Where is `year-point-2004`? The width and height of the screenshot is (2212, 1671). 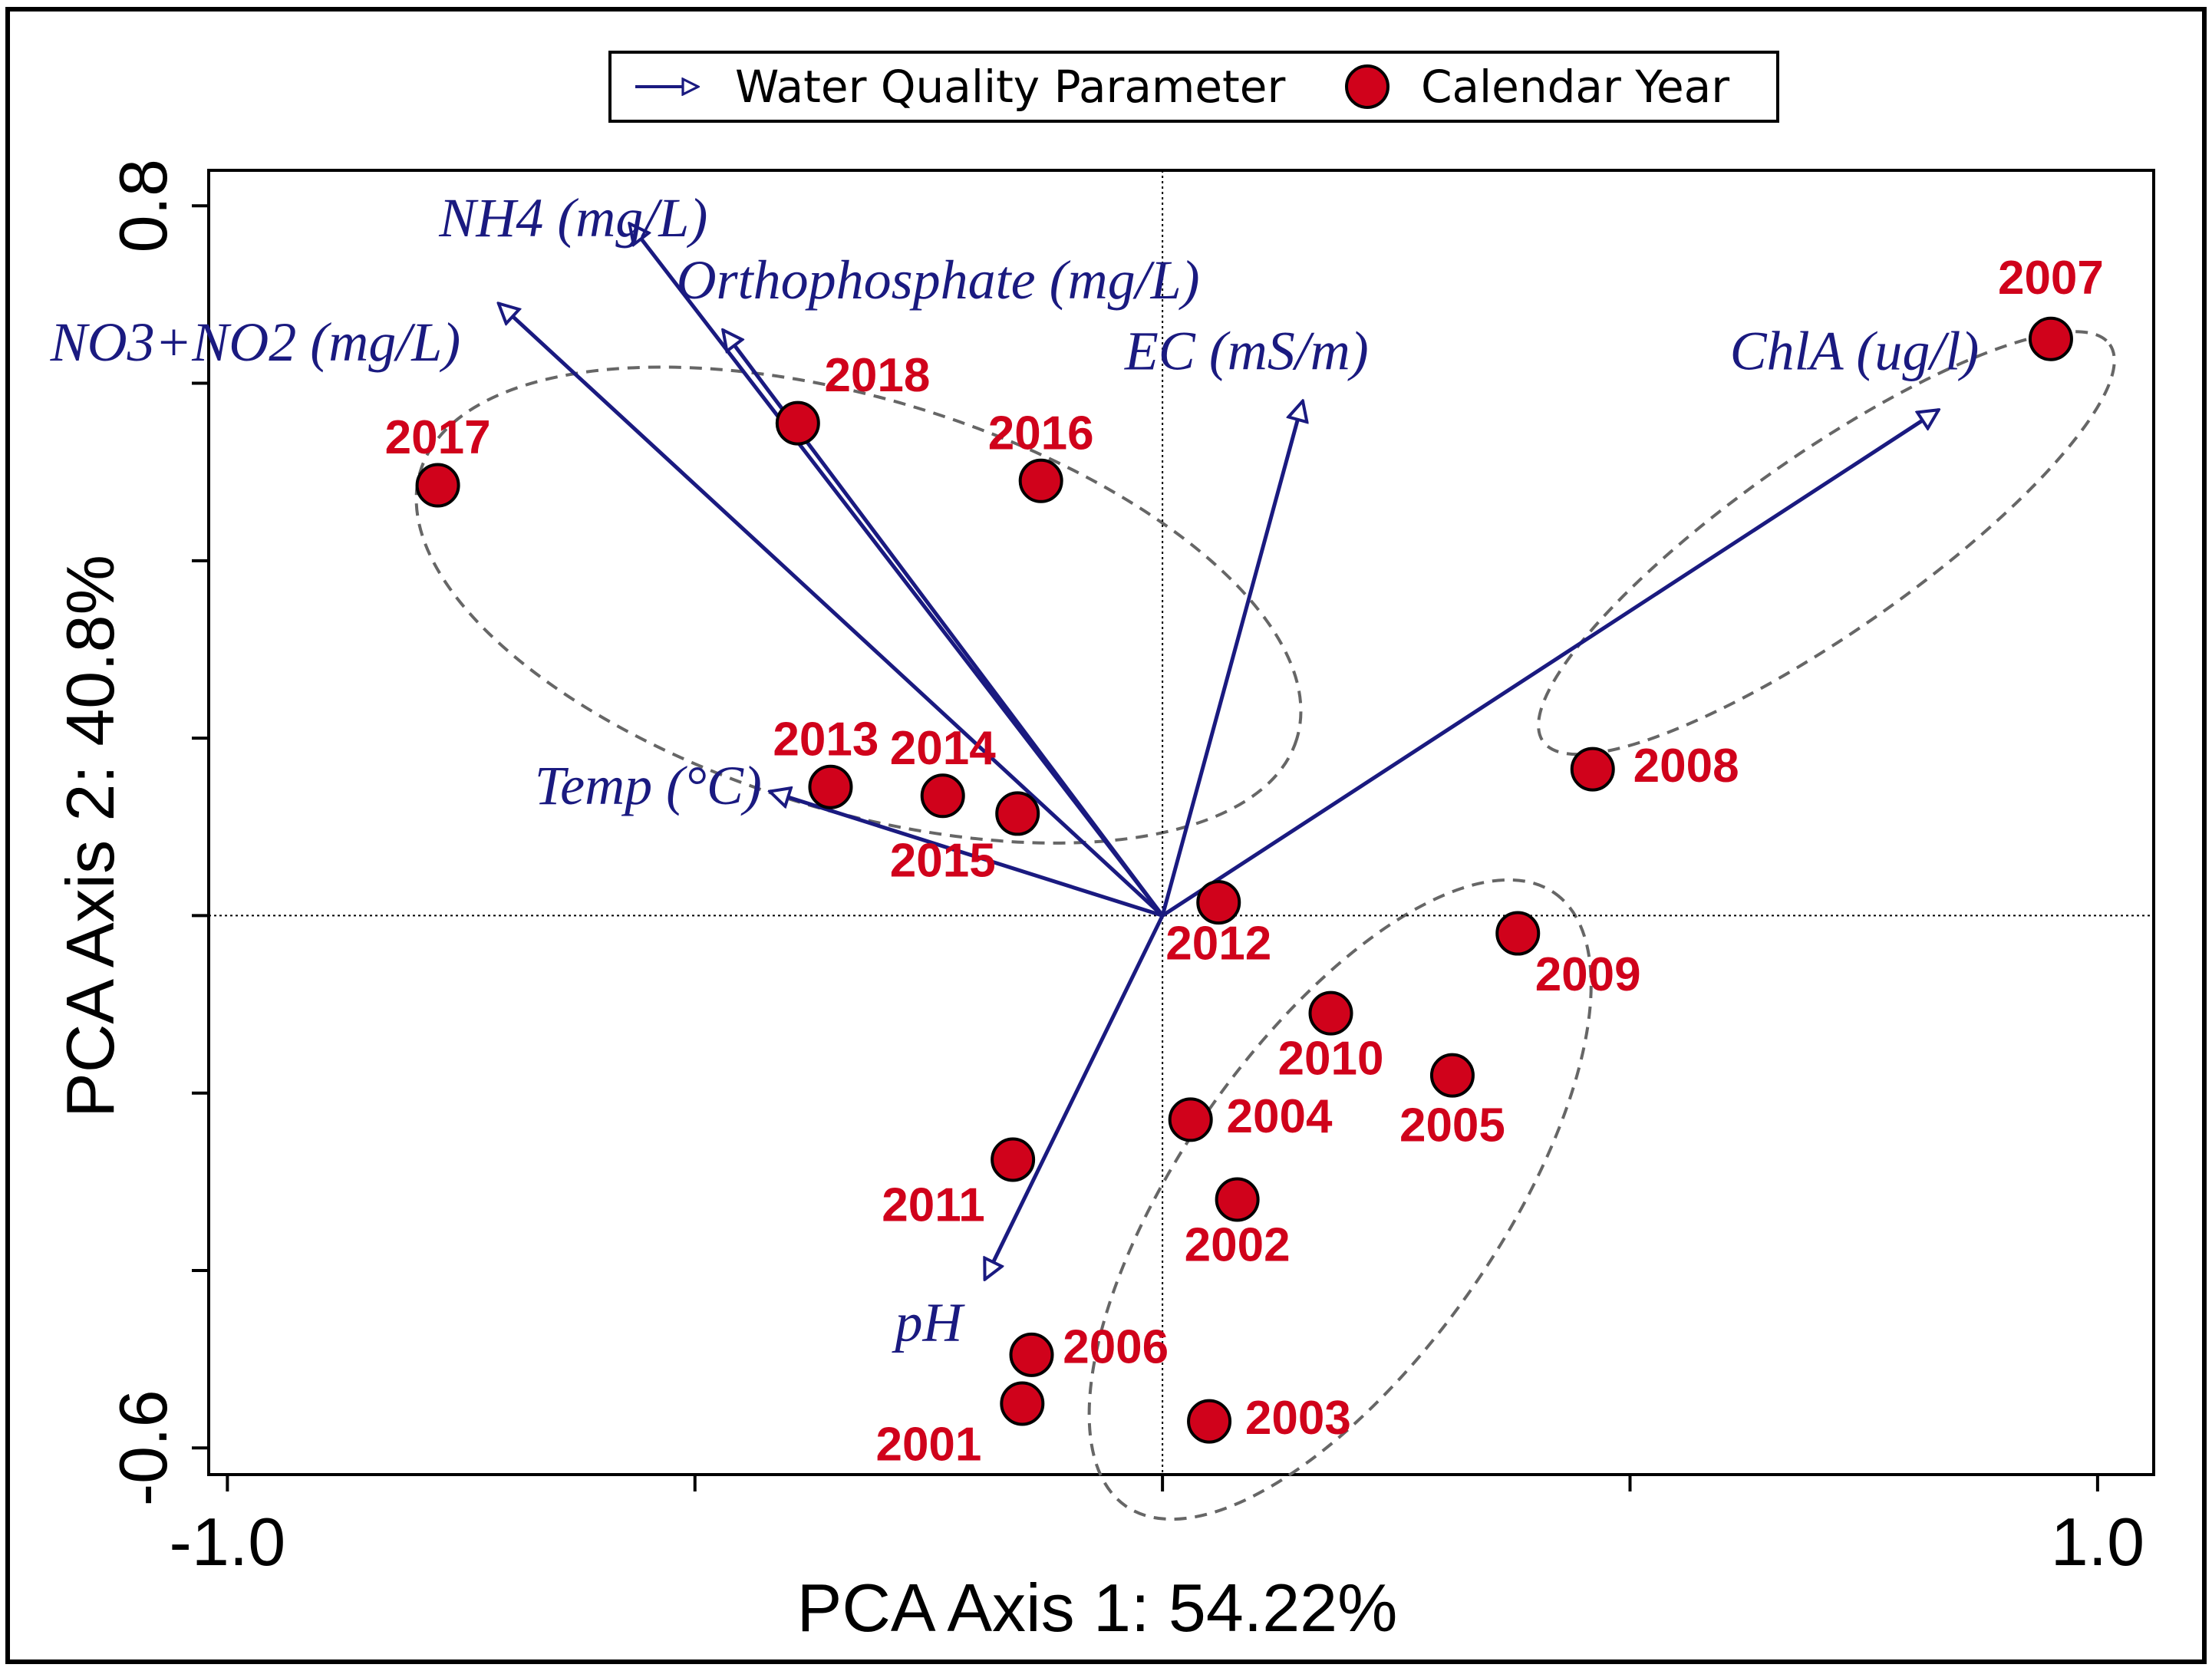
year-point-2004 is located at coordinates (1190, 1119).